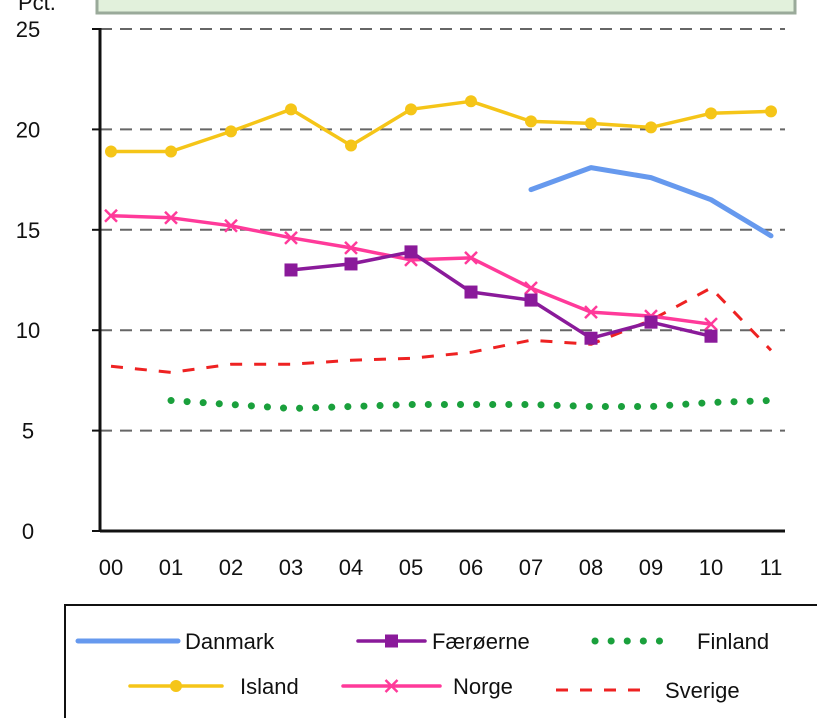 The image size is (817, 718). What do you see at coordinates (269, 686) in the screenshot?
I see `legend-label: Island` at bounding box center [269, 686].